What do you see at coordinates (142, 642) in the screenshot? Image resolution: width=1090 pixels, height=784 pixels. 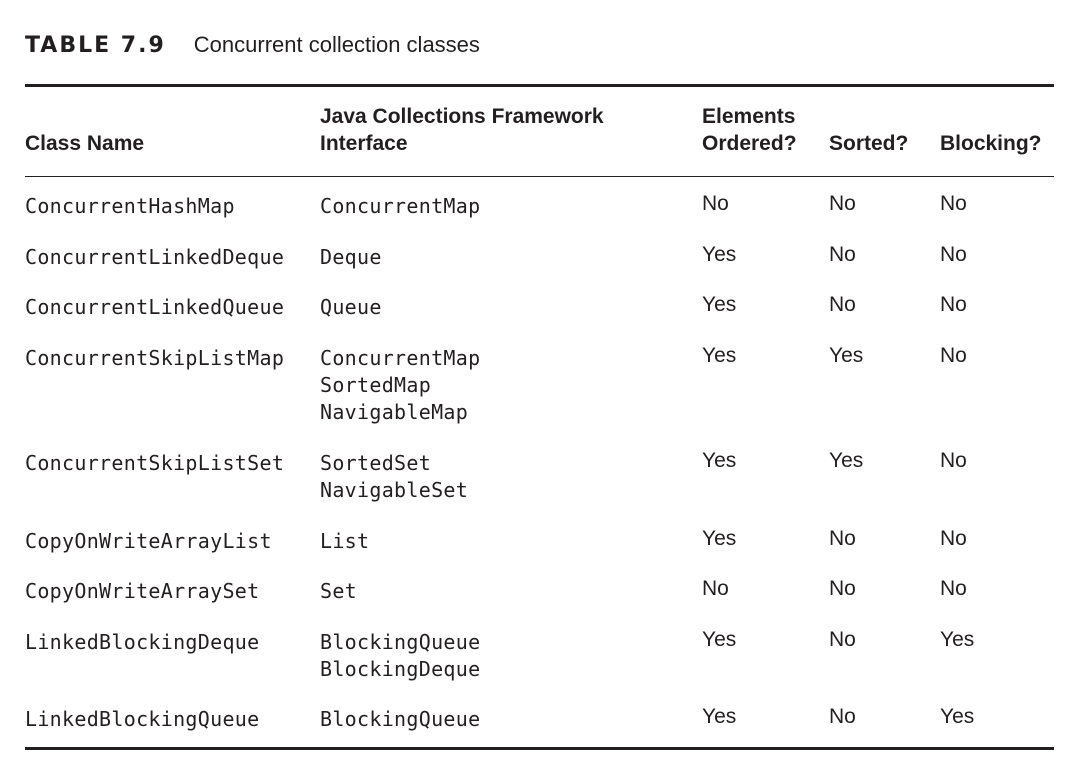 I see `cell-class-name: LinkedBlockingDeque` at bounding box center [142, 642].